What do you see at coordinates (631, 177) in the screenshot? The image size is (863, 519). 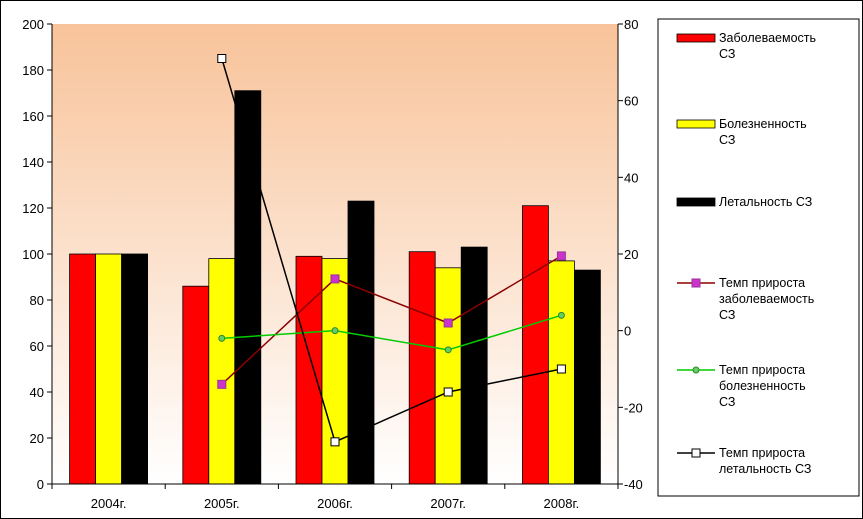 I see `tick-label-right-40: 40` at bounding box center [631, 177].